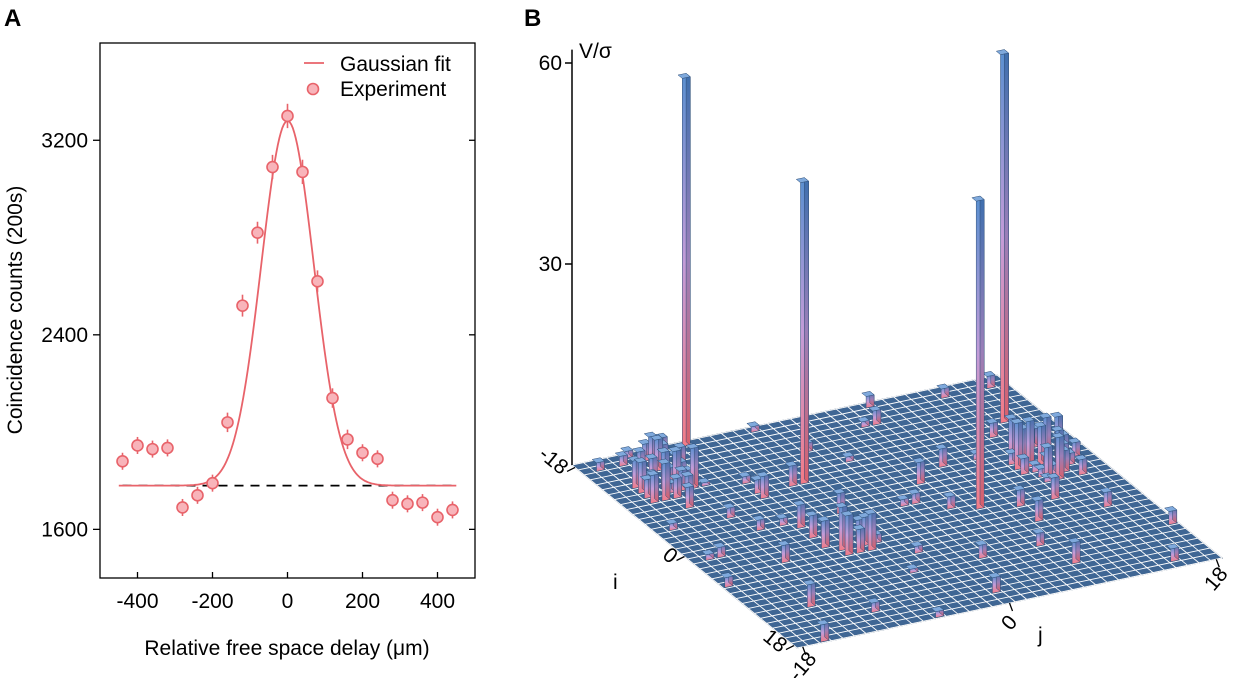  I want to click on z-tick-label: 30, so click(550, 264).